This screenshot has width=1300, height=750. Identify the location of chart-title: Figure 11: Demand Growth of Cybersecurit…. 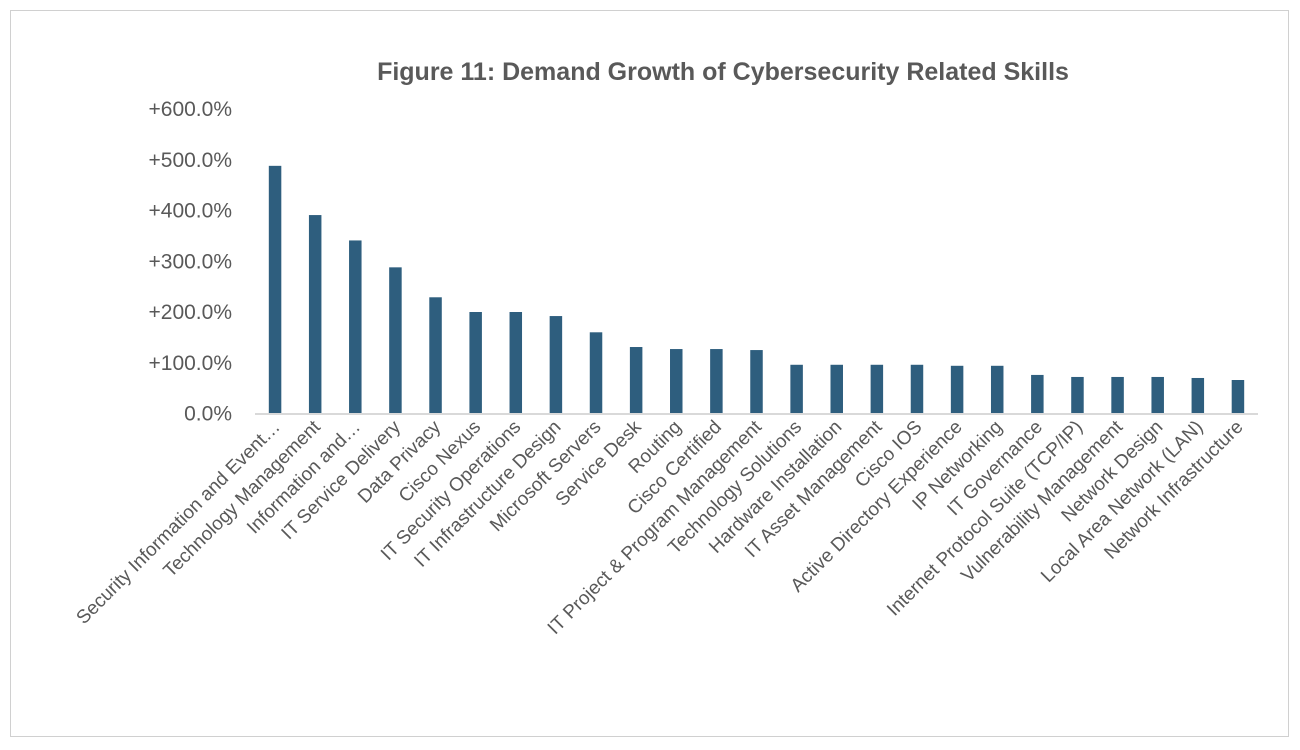
(723, 72).